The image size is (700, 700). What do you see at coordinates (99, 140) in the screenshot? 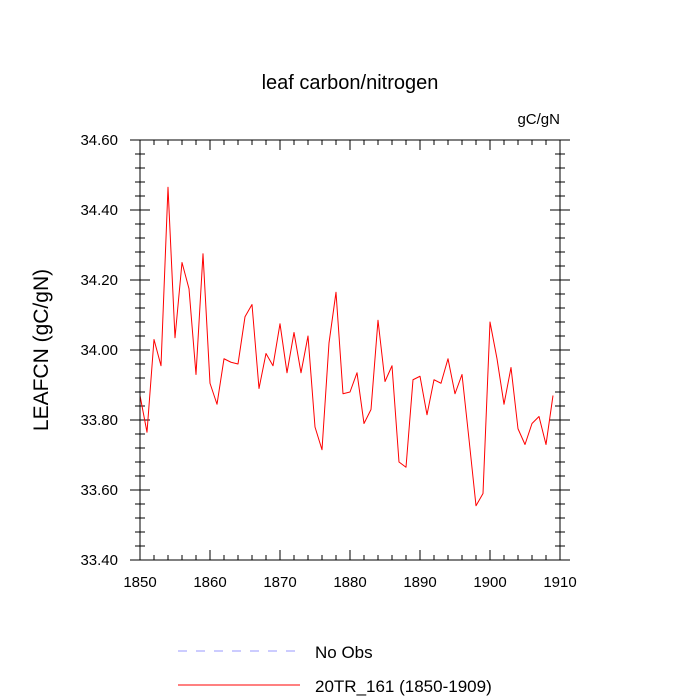
I see `y-tick-label: 34.60` at bounding box center [99, 140].